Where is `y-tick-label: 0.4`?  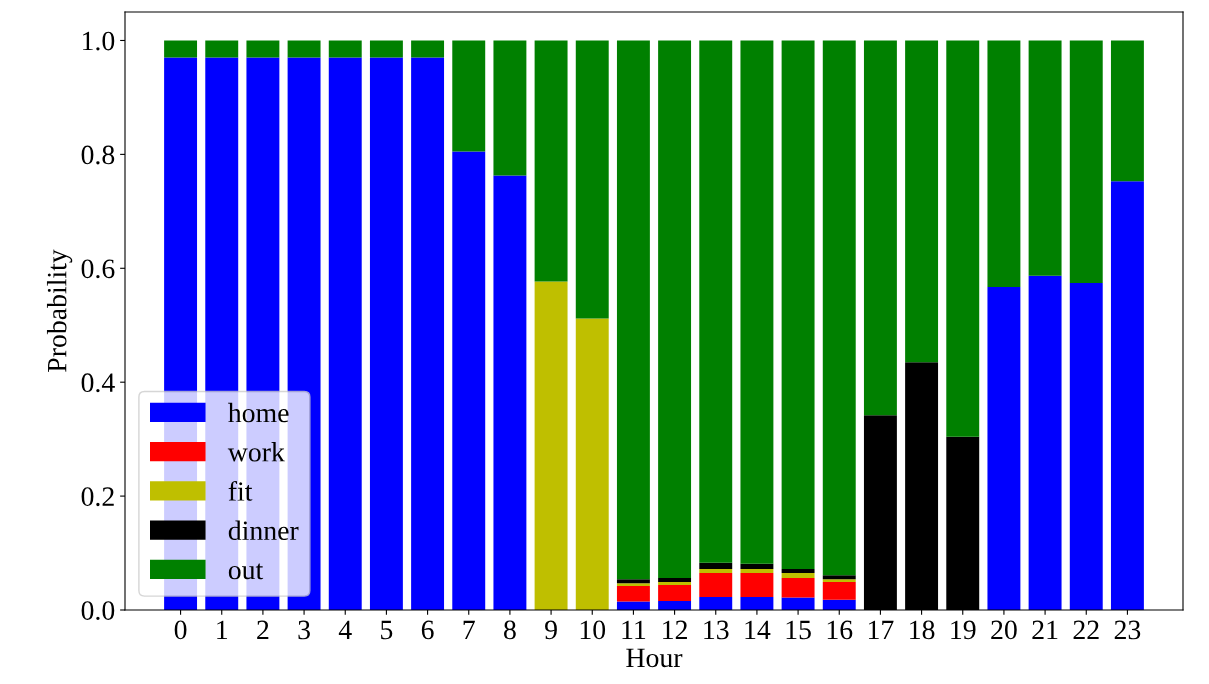
y-tick-label: 0.4 is located at coordinates (98, 383).